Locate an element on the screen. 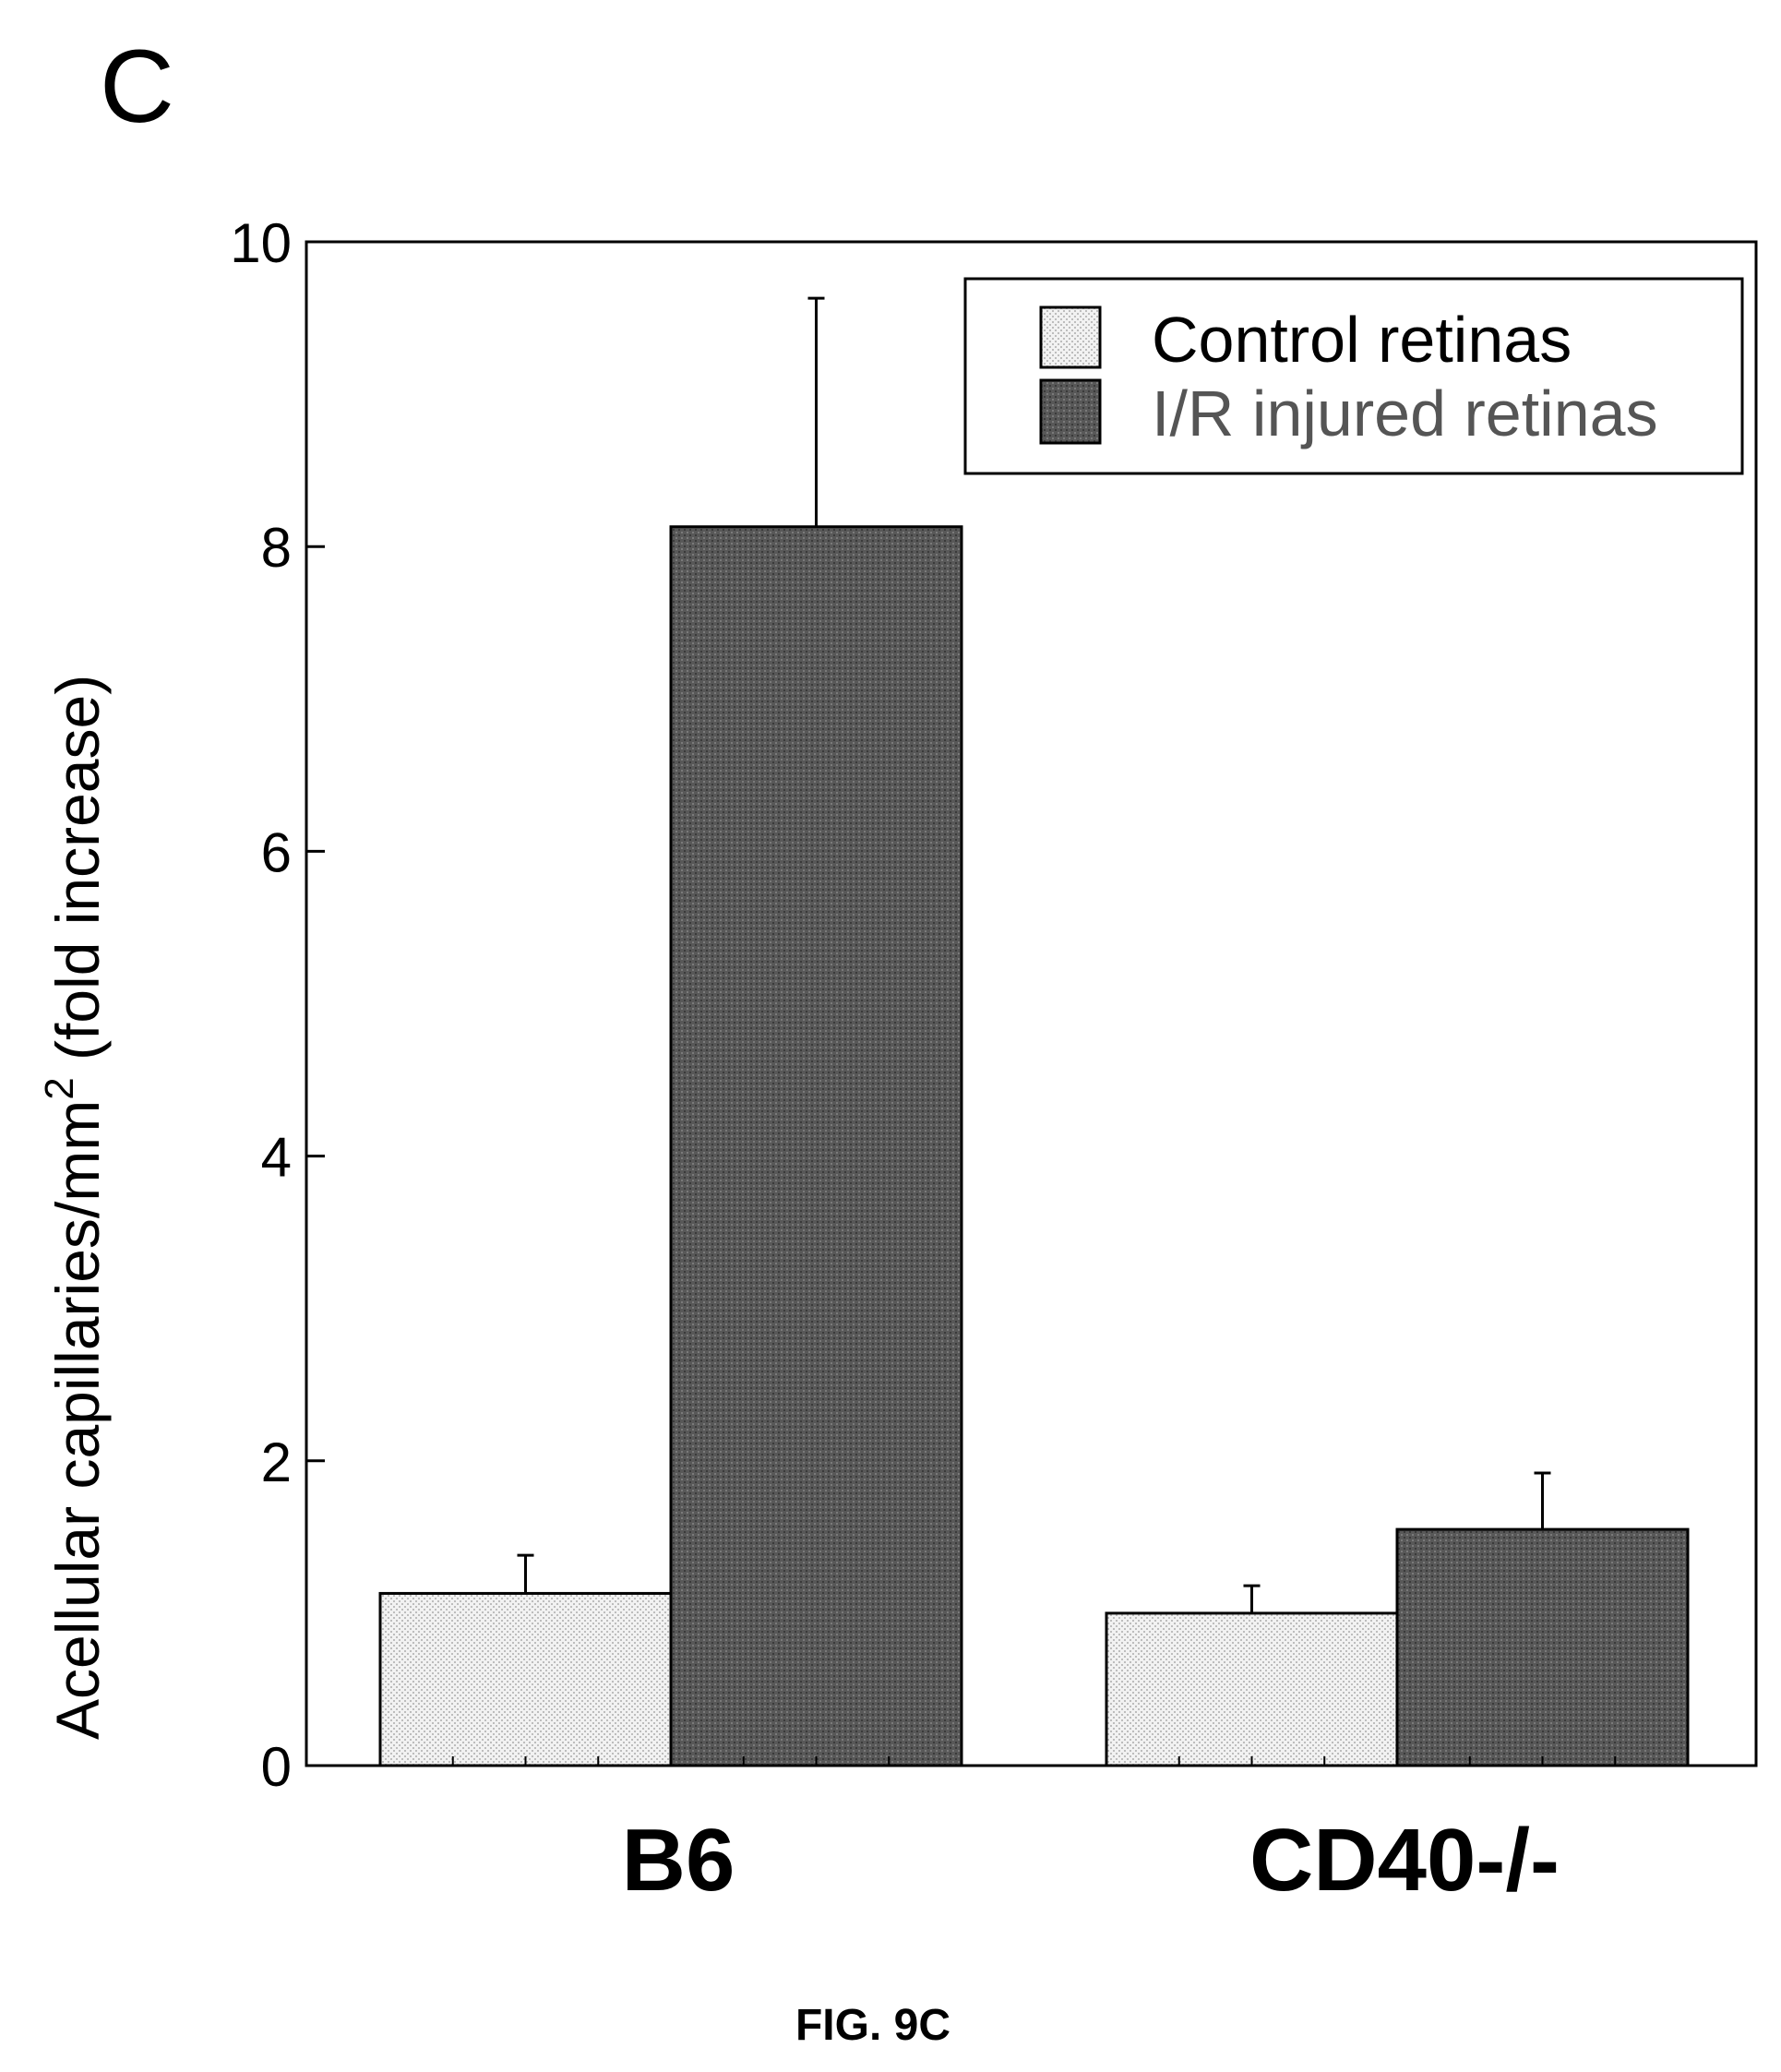 This screenshot has height=2072, width=1781. y-axis-ticks: 0 2 4 6 8 10 is located at coordinates (277, 1005).